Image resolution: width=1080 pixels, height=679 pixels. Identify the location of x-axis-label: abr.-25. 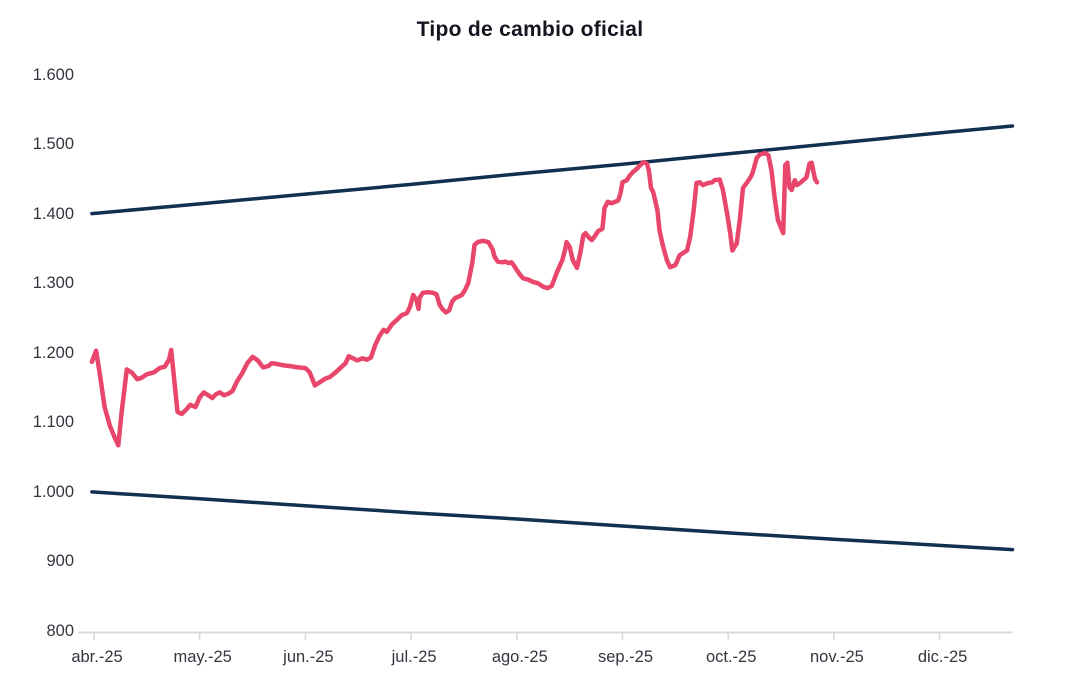
(97, 657).